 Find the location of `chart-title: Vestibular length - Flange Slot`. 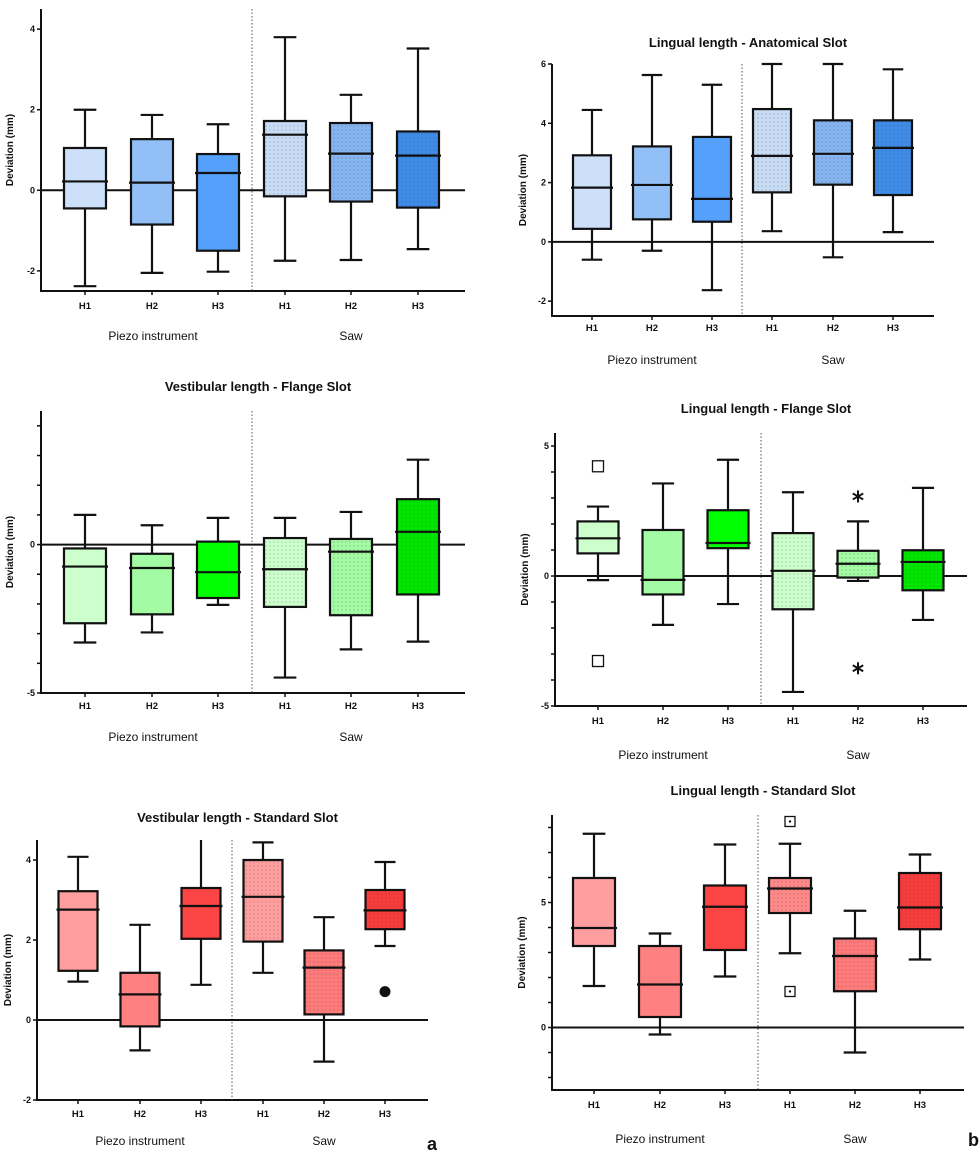

chart-title: Vestibular length - Flange Slot is located at coordinates (258, 386).